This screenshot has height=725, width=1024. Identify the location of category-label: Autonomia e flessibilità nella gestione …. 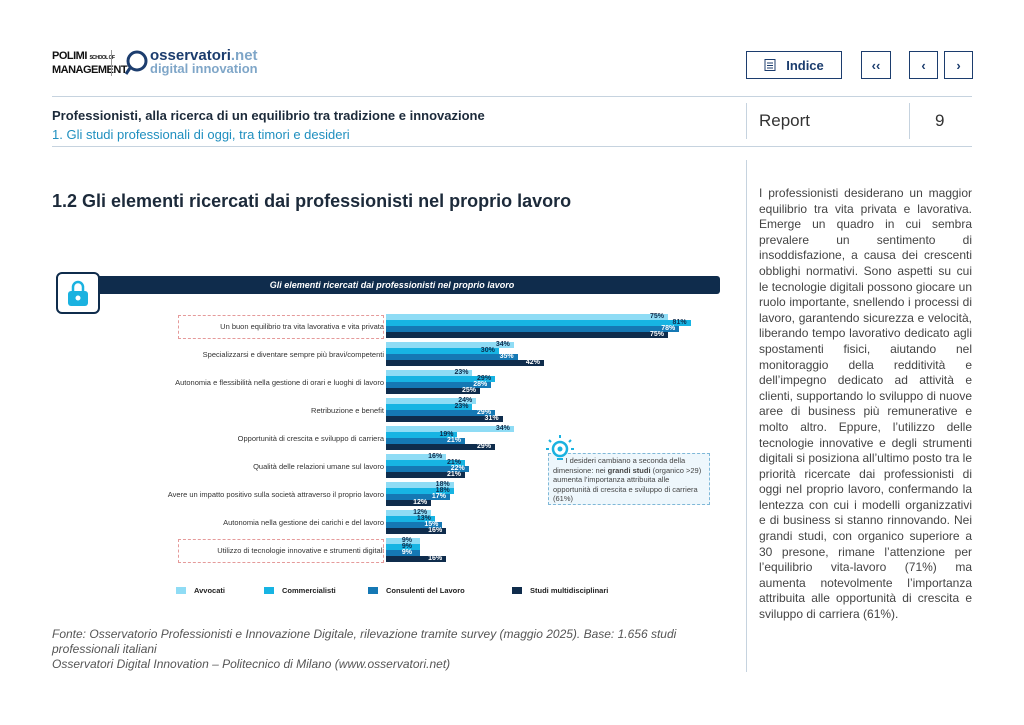
(279, 382).